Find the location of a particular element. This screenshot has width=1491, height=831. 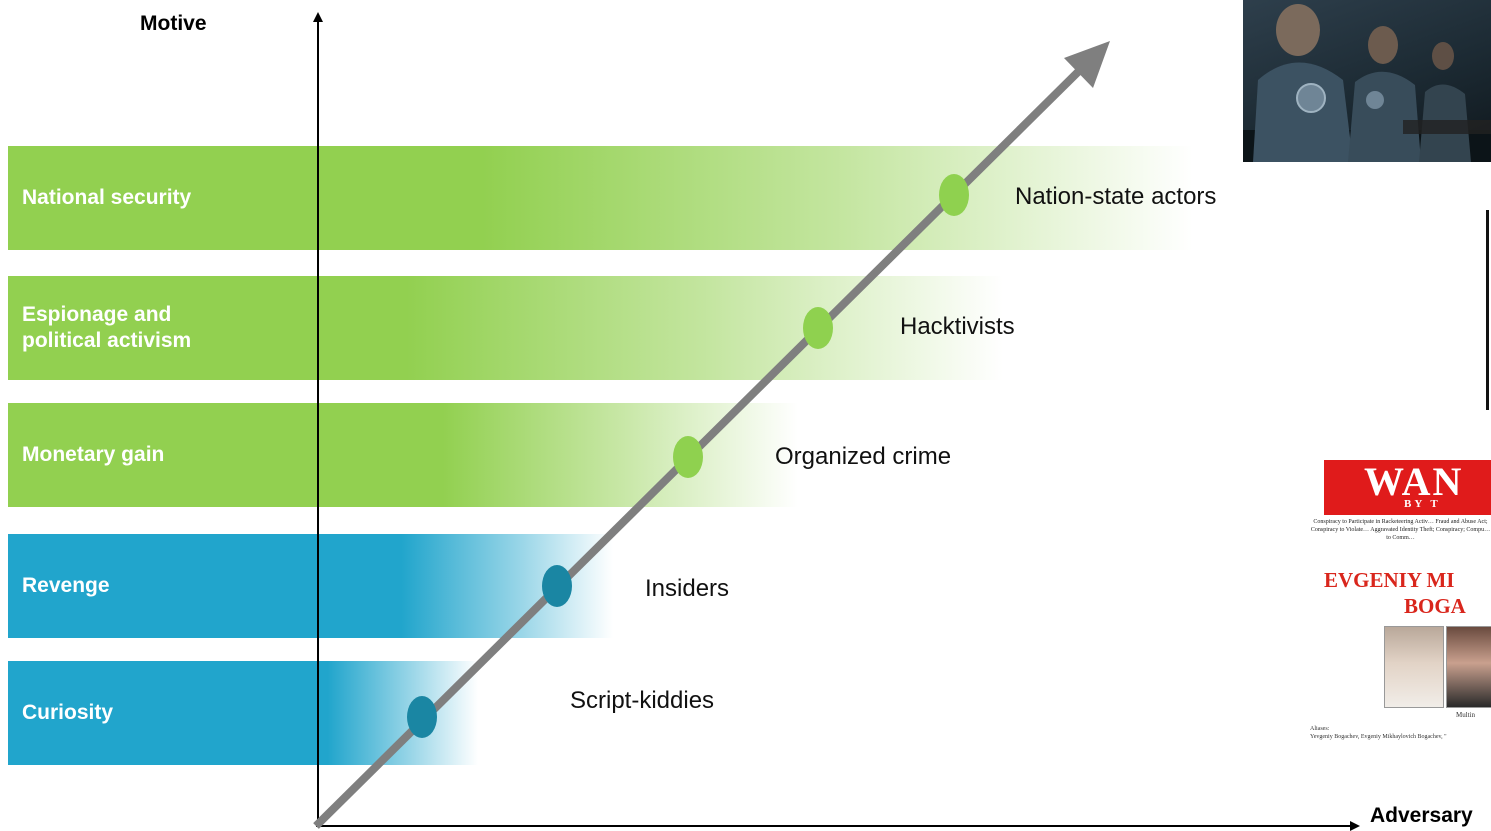

motive-label: Curiosity is located at coordinates (68, 712).